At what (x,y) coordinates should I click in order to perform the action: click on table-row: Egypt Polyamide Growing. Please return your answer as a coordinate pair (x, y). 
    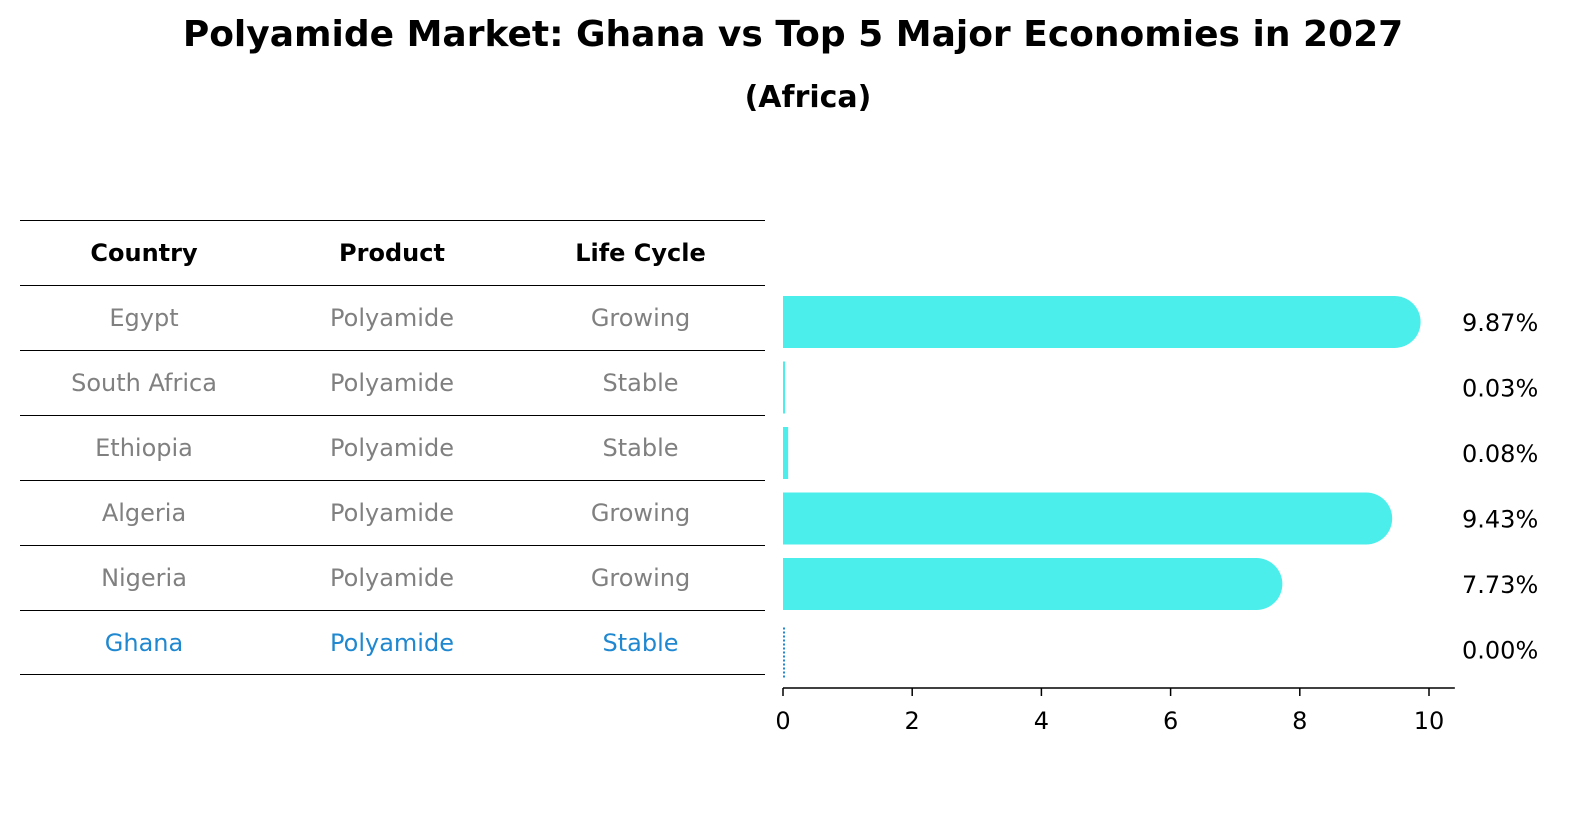
    Looking at the image, I should click on (392, 317).